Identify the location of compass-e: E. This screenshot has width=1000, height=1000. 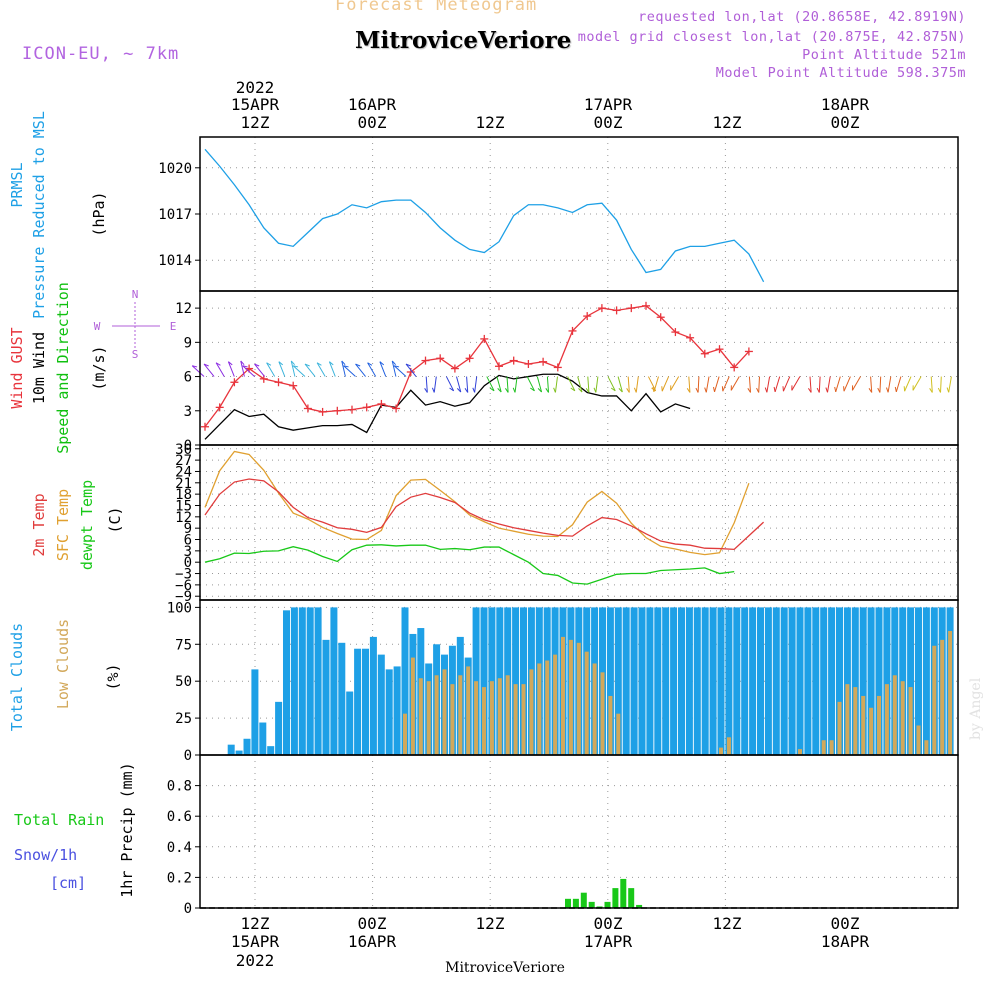
(173, 326).